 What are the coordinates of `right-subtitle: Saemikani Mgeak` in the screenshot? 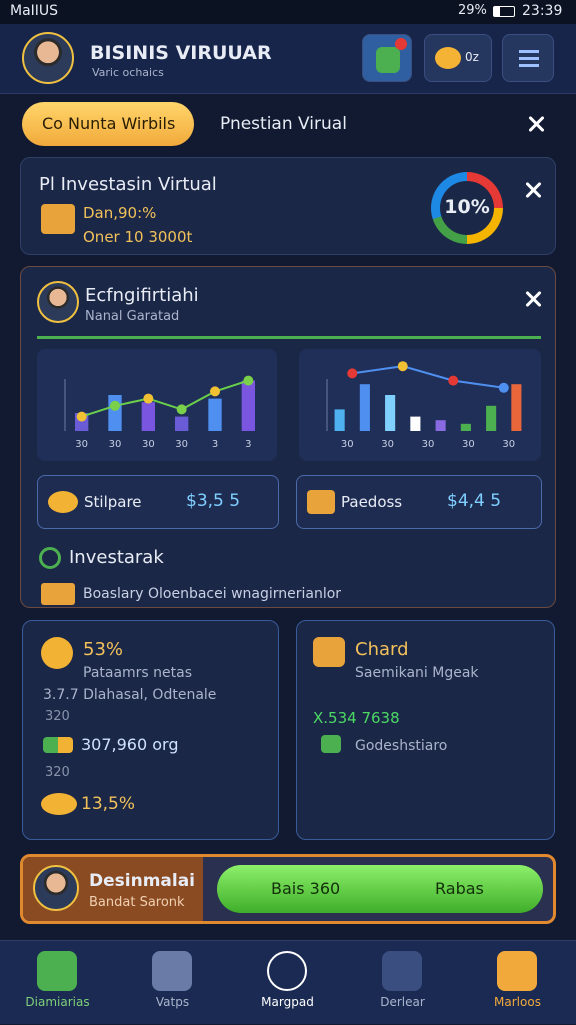 It's located at (417, 673).